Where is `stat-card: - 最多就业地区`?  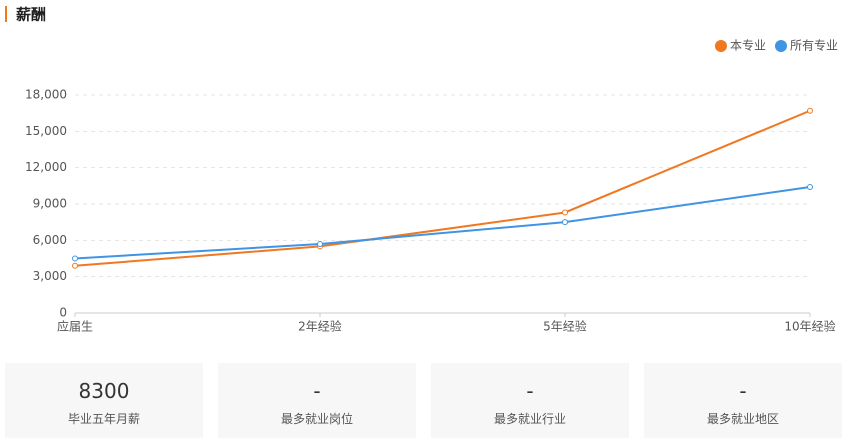 stat-card: - 最多就业地区 is located at coordinates (743, 400).